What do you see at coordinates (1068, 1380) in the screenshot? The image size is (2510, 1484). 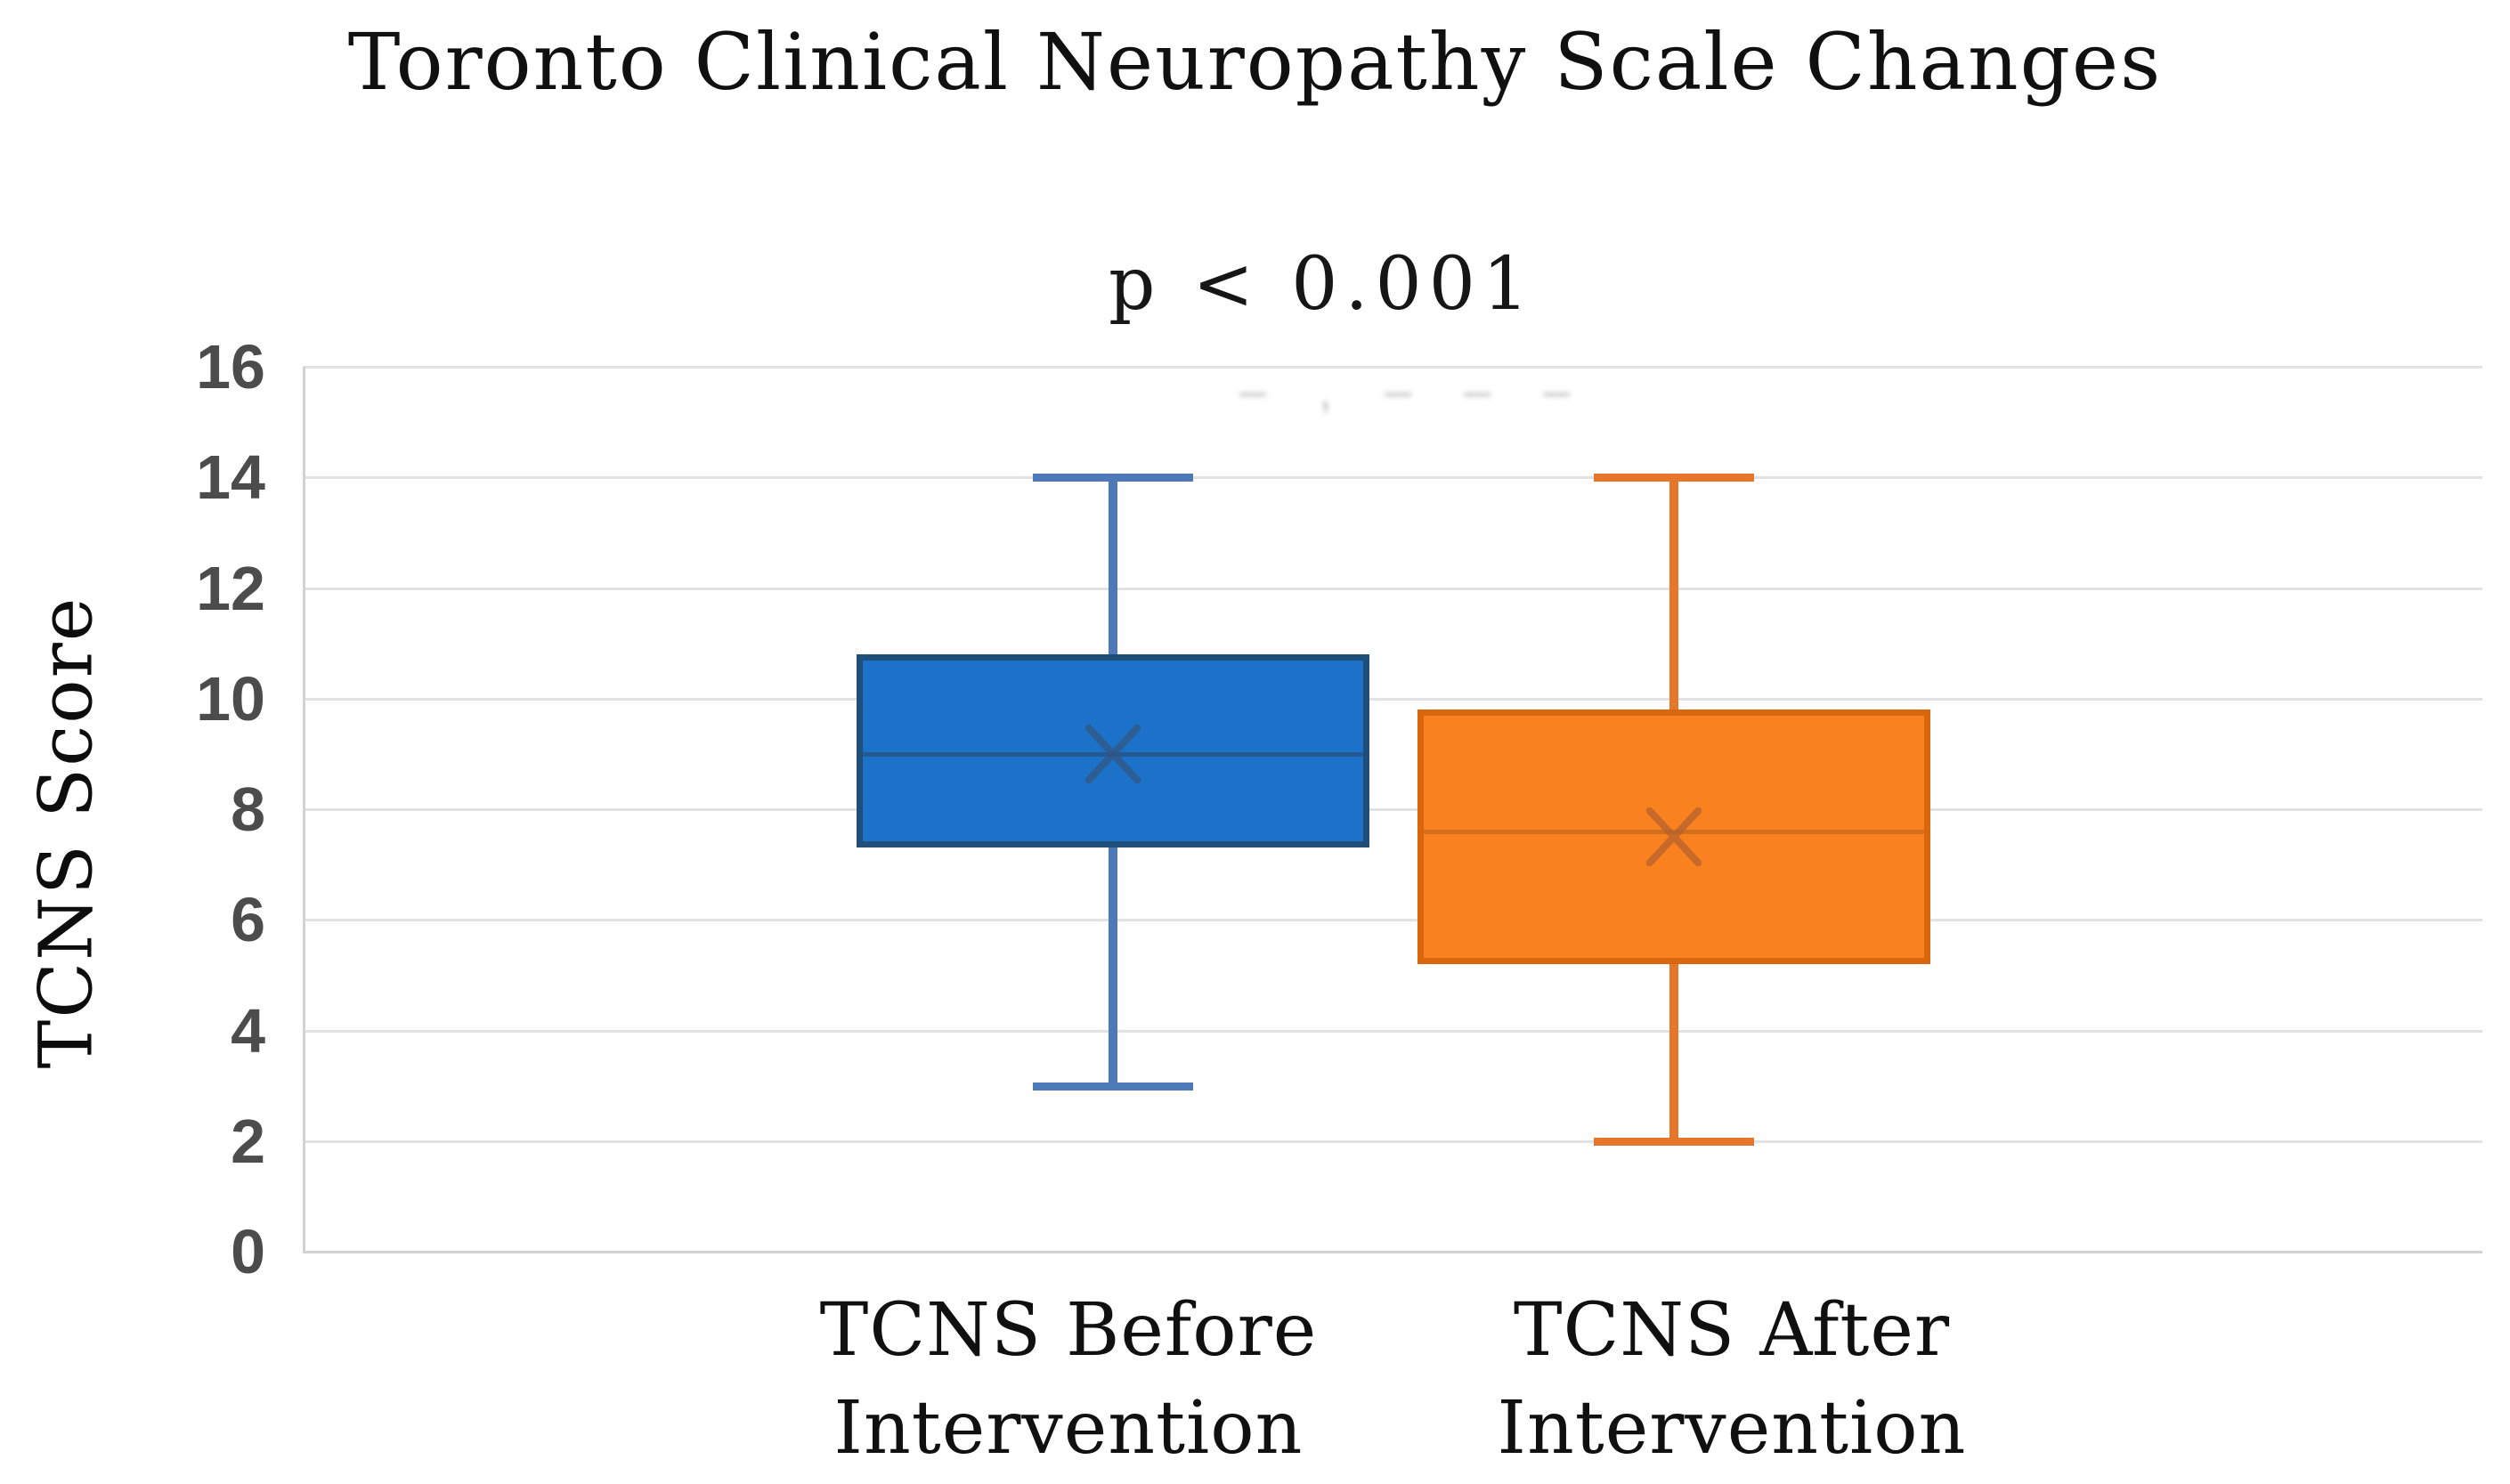 I see `x-category-label-before: TCNS Before Intervention` at bounding box center [1068, 1380].